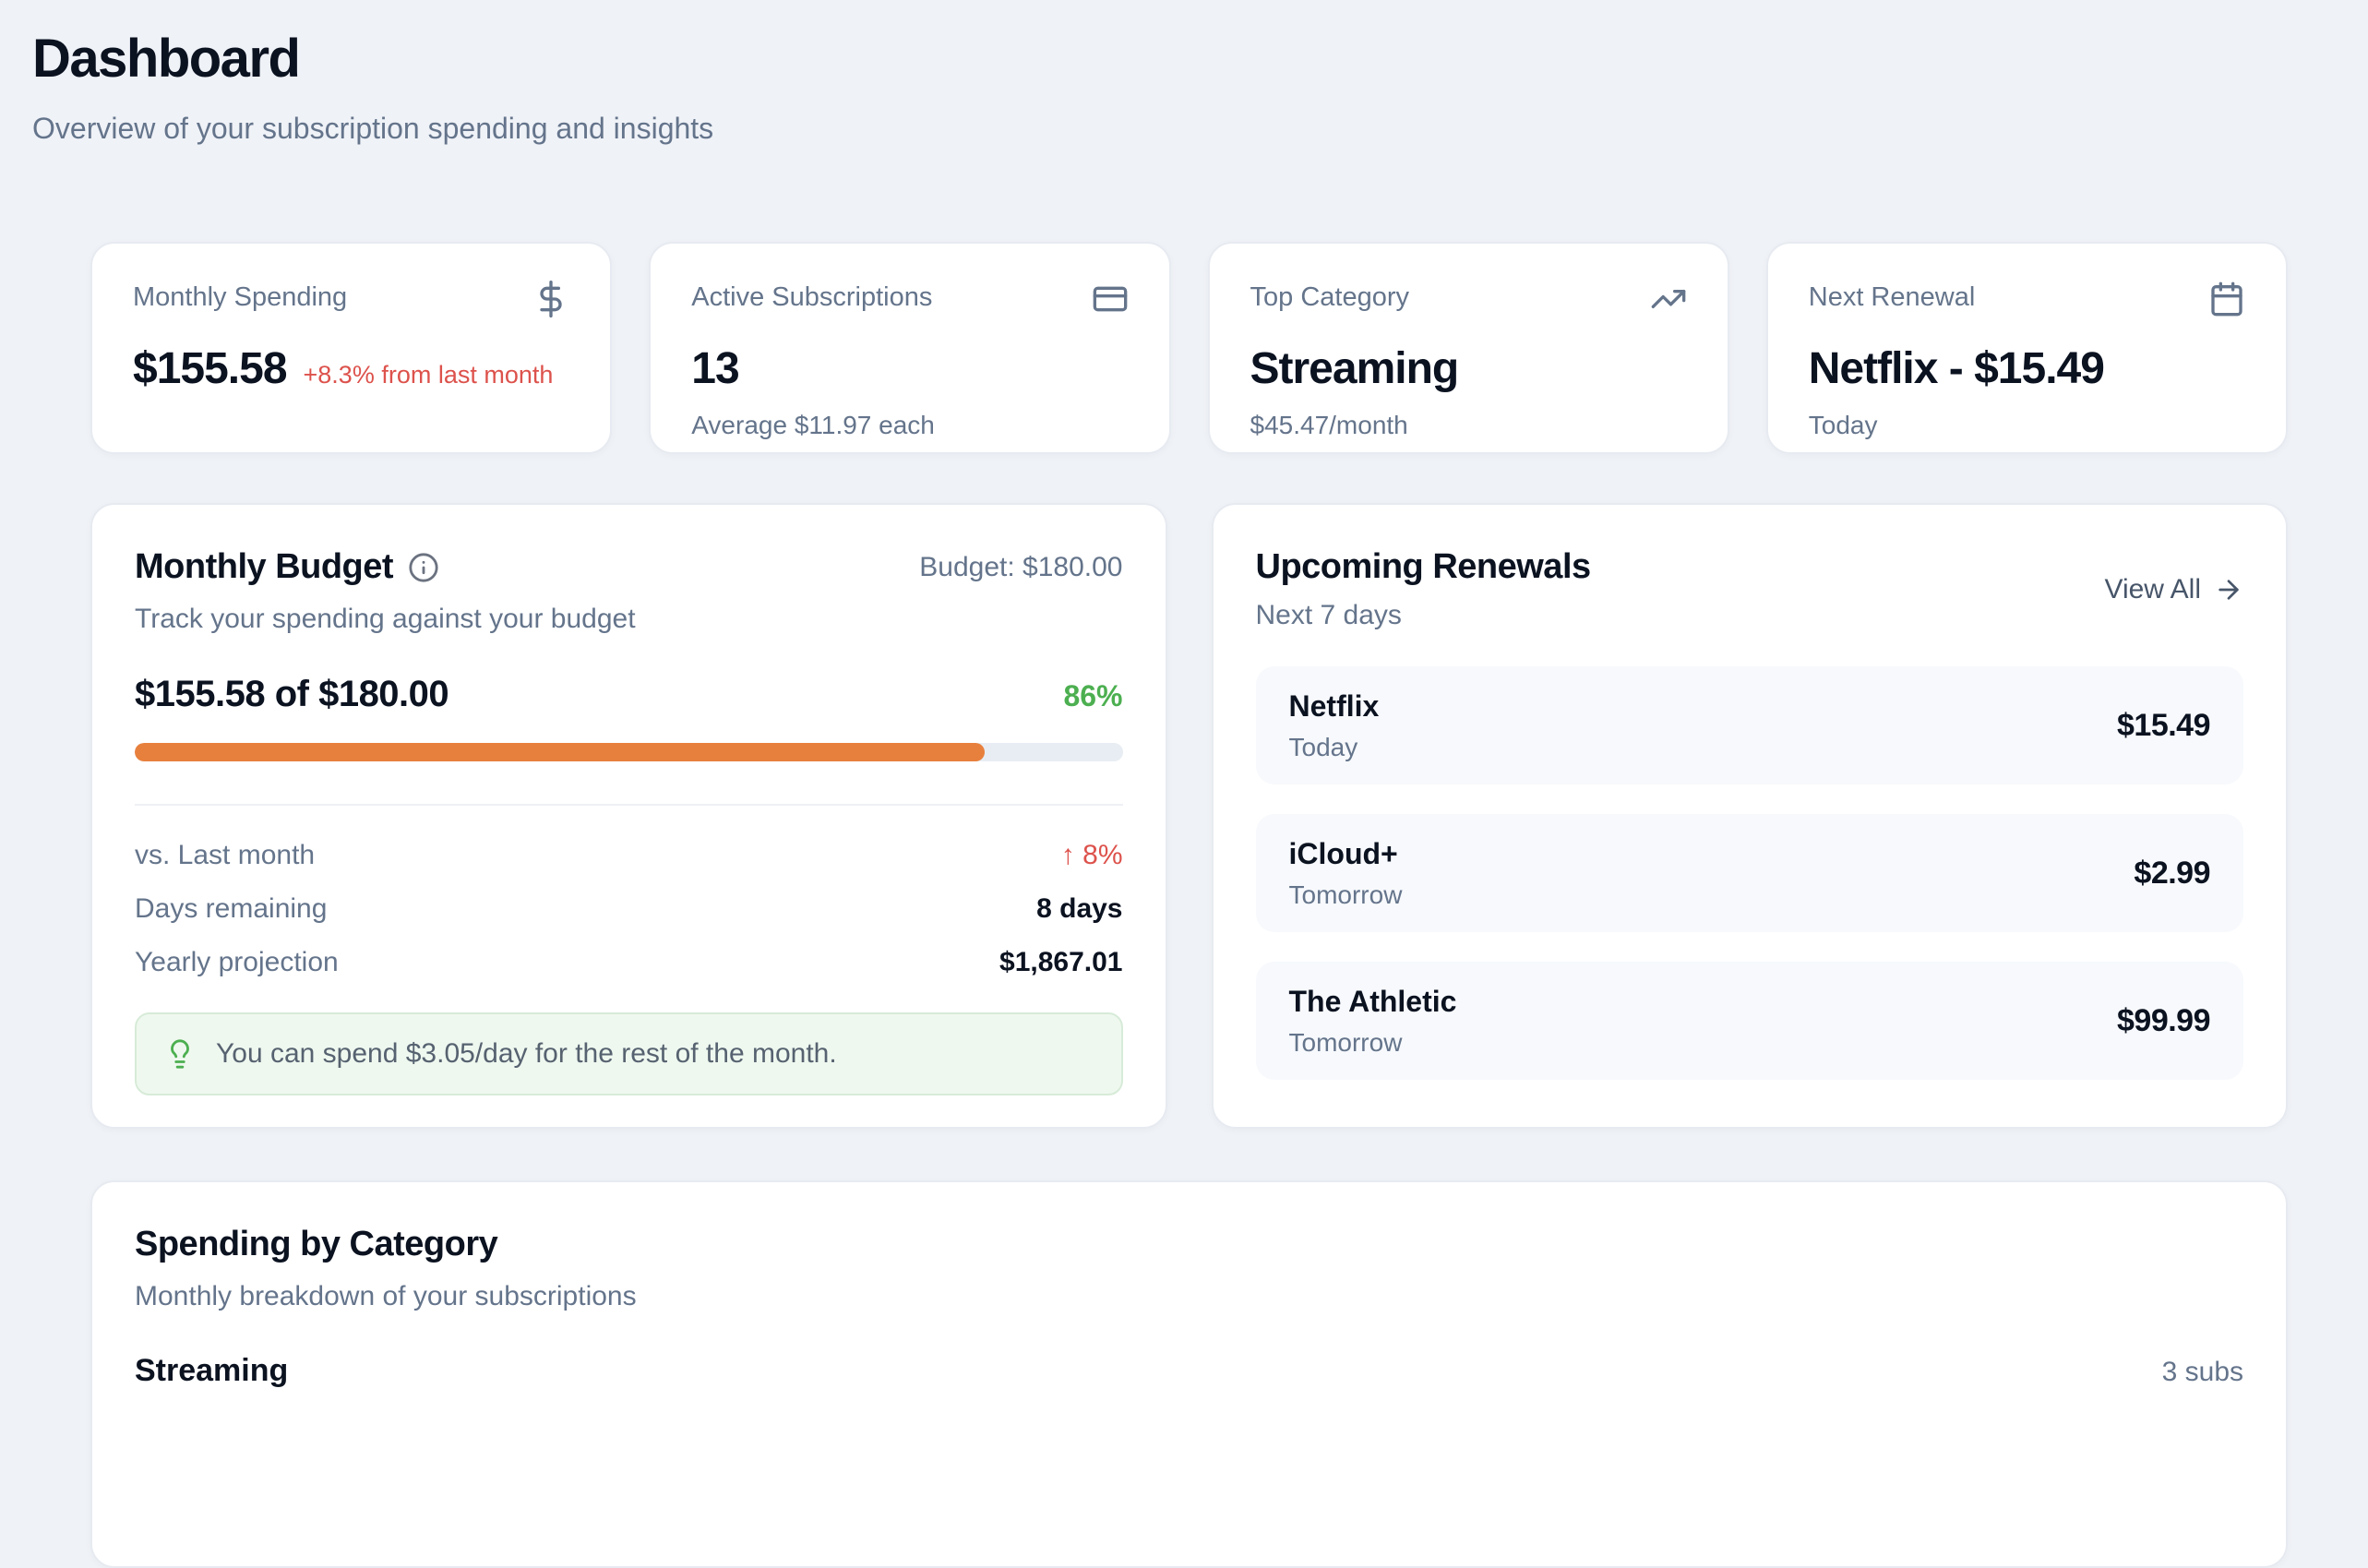 The height and width of the screenshot is (1568, 2368). Describe the element at coordinates (1061, 962) in the screenshot. I see `budget-row-value: $1,867.01` at that location.